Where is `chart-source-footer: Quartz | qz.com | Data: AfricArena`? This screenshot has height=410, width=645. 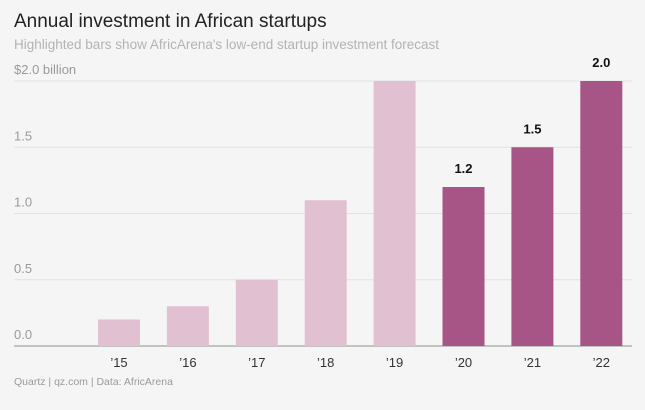
chart-source-footer: Quartz | qz.com | Data: AfricArena is located at coordinates (93, 382).